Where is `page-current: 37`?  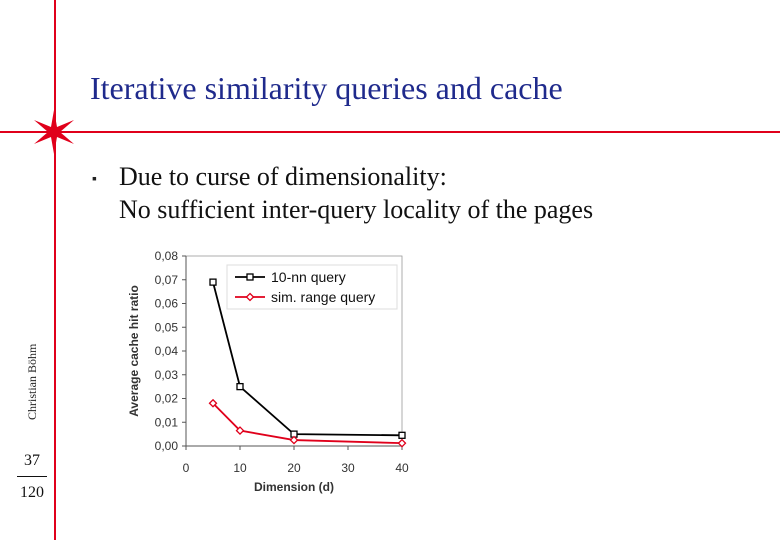 page-current: 37 is located at coordinates (32, 460).